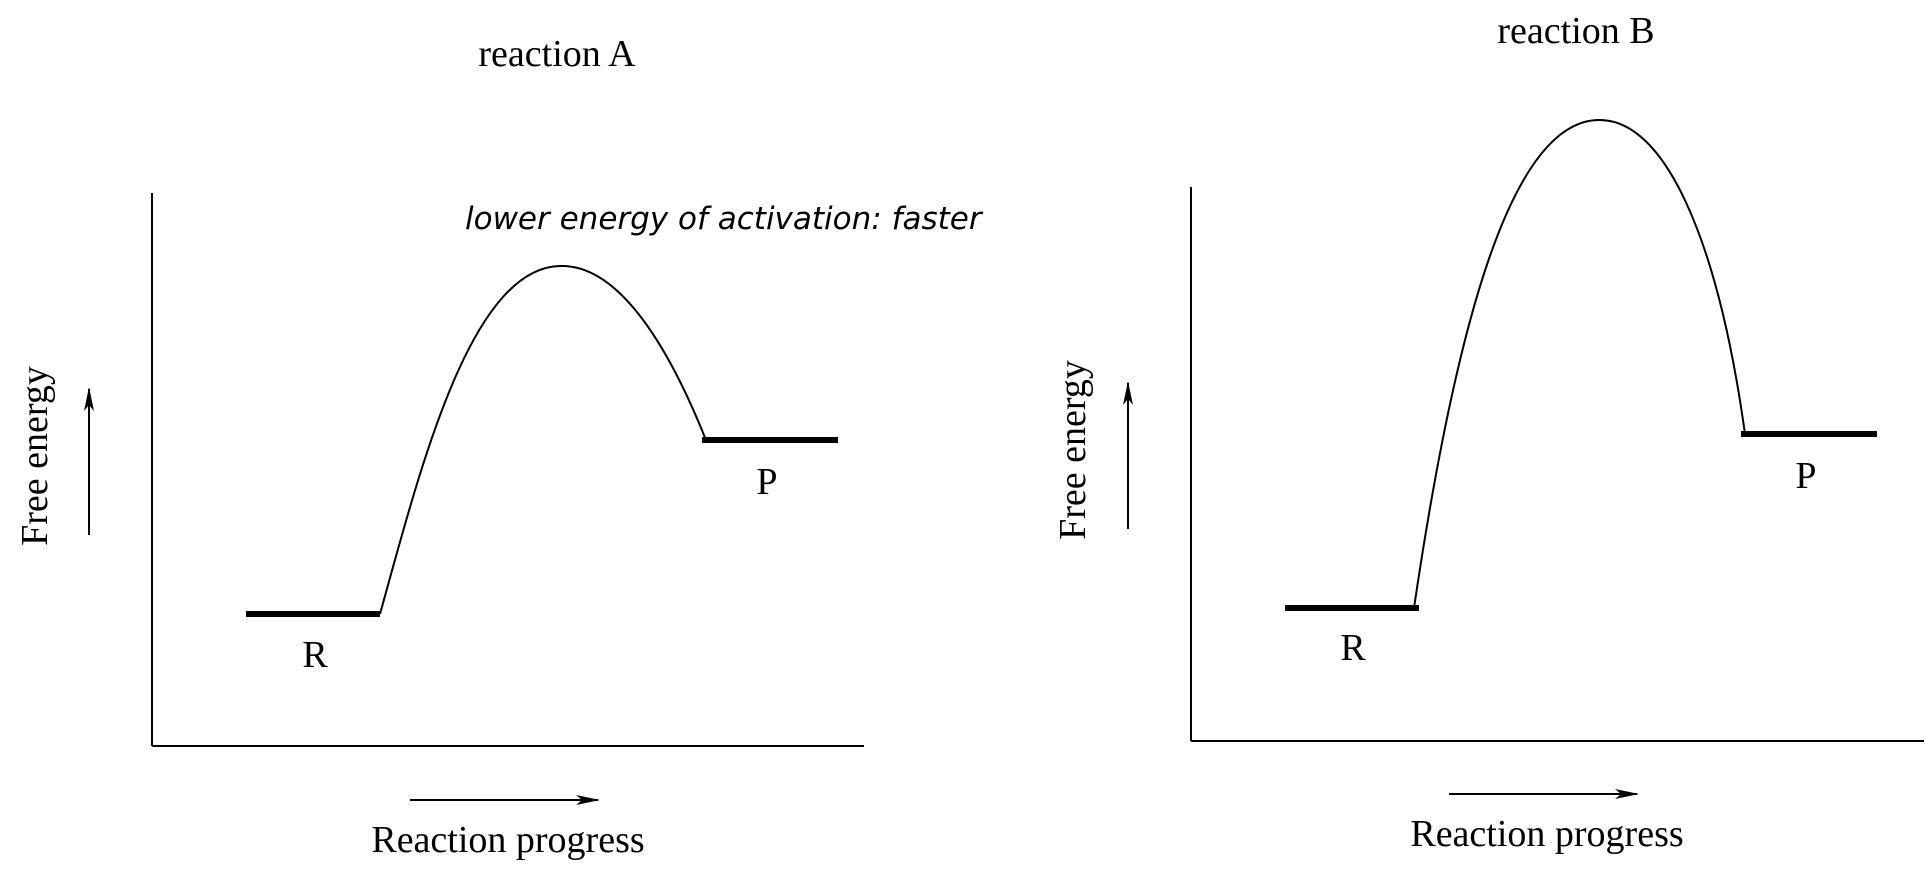 This screenshot has height=870, width=1929. What do you see at coordinates (315, 655) in the screenshot?
I see `panel-a-reactant-label: R` at bounding box center [315, 655].